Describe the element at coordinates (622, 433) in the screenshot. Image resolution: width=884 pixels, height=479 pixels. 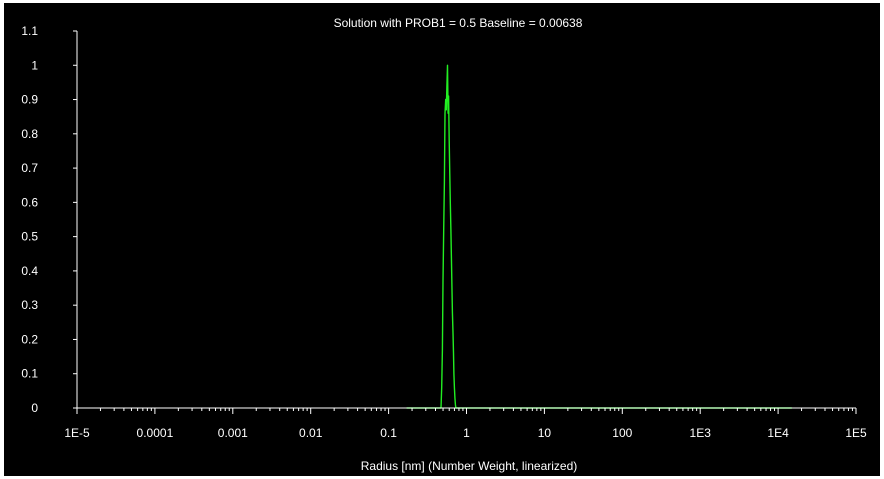
I see `x-tick-label: 100` at that location.